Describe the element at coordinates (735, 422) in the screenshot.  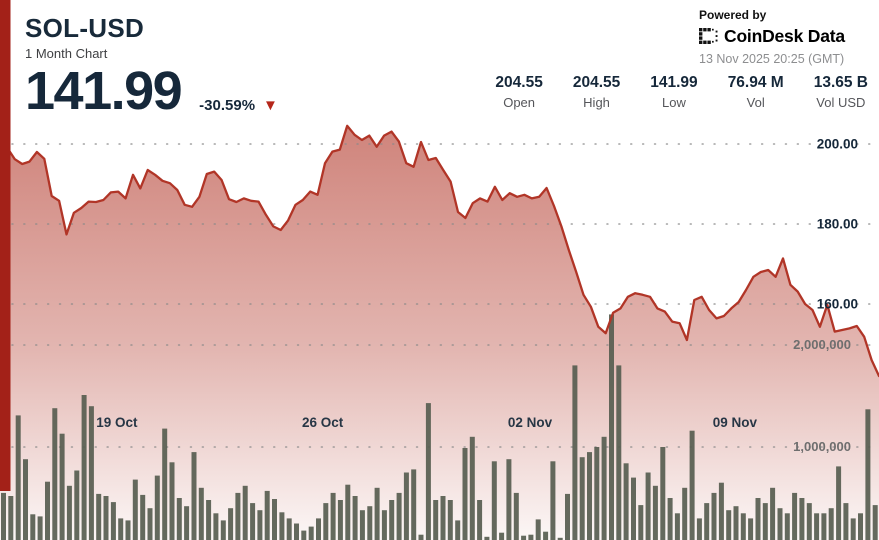
I see `x-axis-label: 09 Nov` at that location.